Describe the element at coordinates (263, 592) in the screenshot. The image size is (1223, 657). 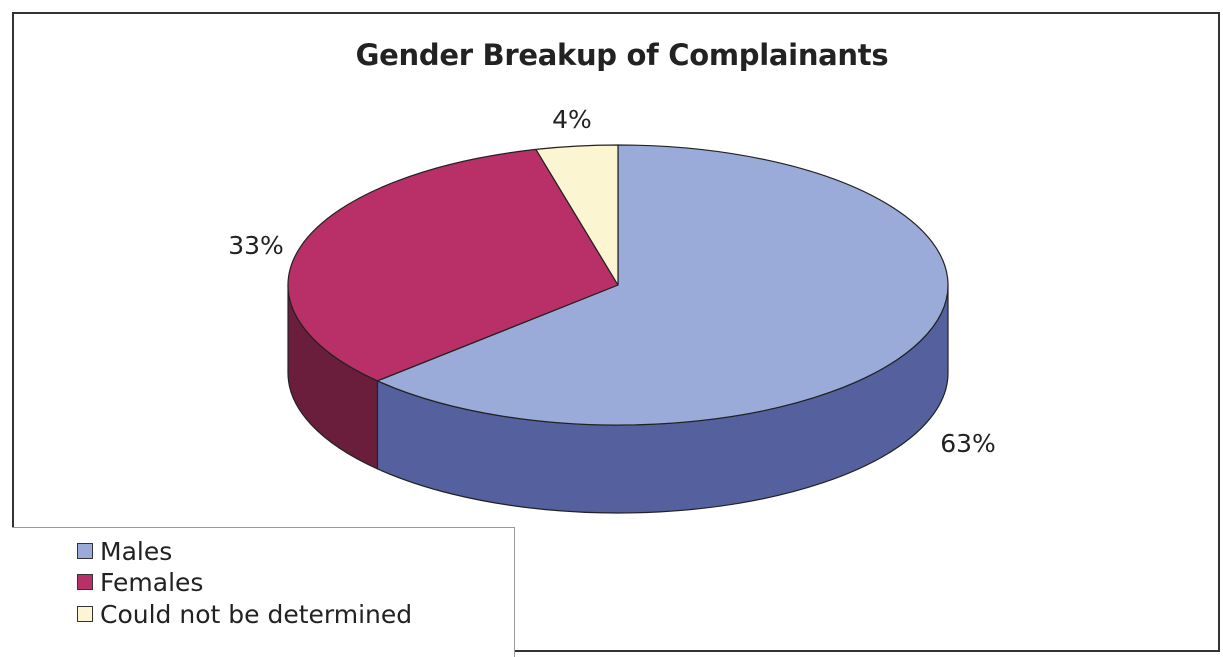
I see `legend: Males Females Could not be determined` at that location.